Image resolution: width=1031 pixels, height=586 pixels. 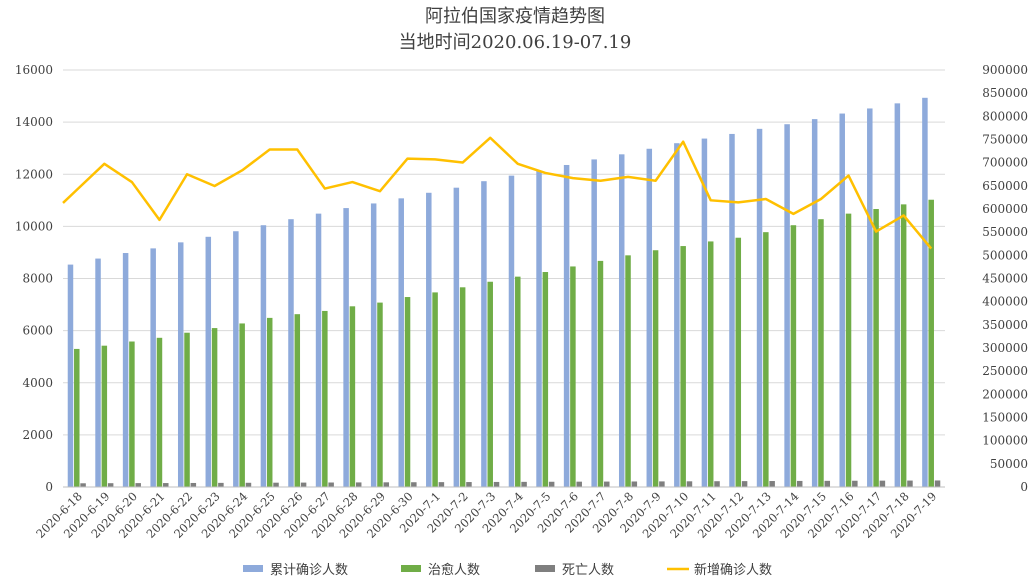 I want to click on right-axis-tick-label: 250000, so click(x=1005, y=371).